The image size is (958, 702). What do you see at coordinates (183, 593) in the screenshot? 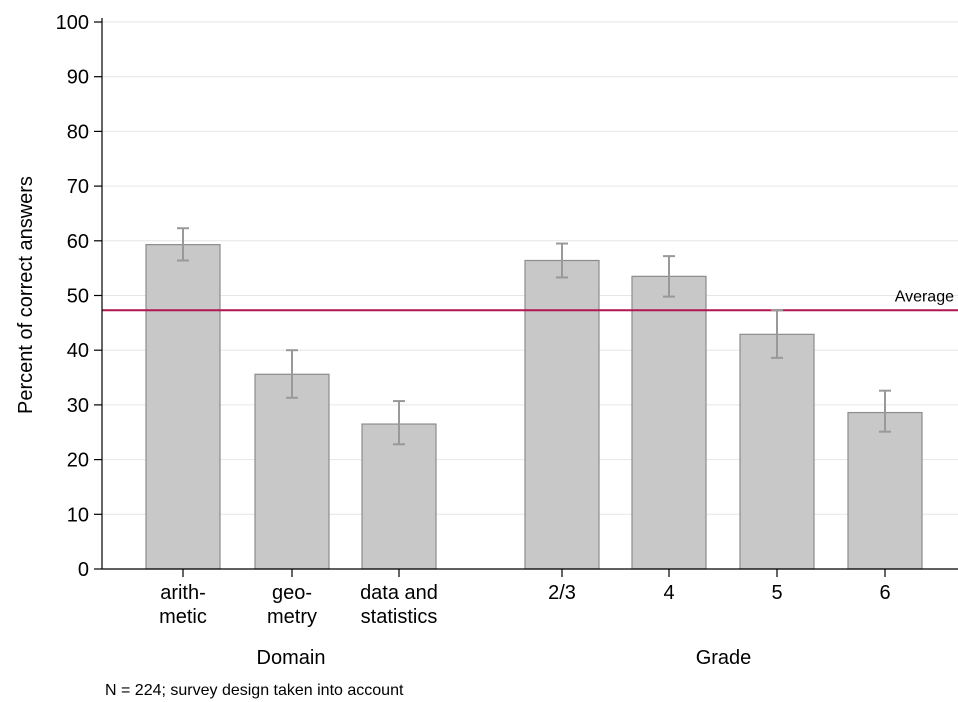
I see `x-tick-label: arith-` at bounding box center [183, 593].